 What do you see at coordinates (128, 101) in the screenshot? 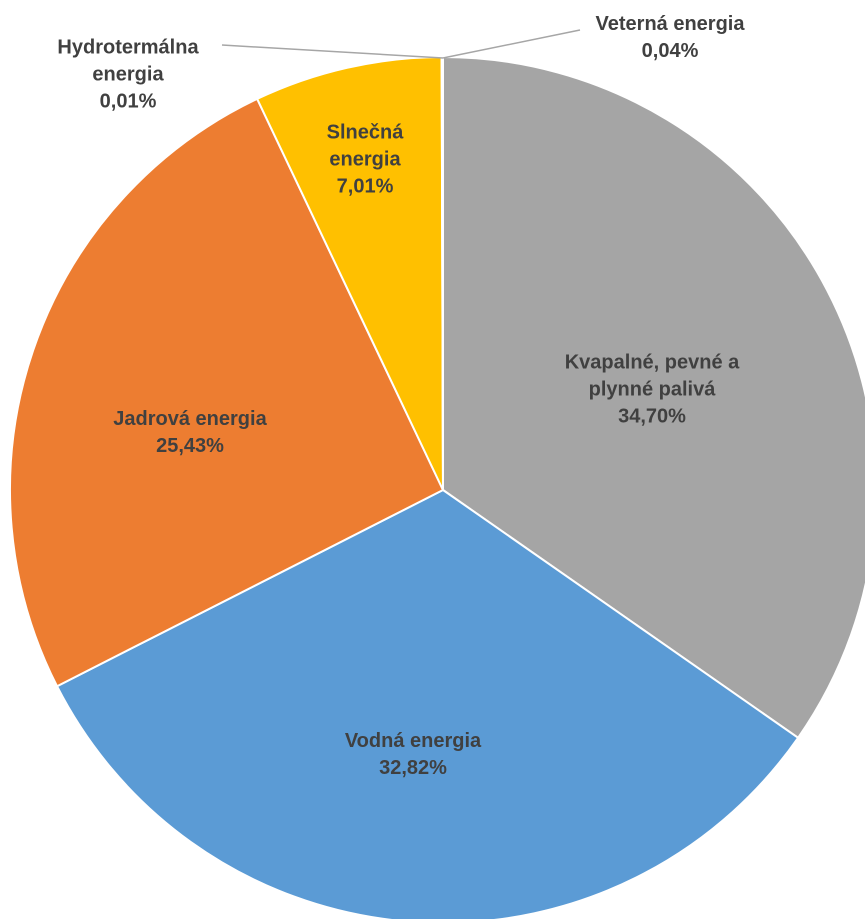
I see `value-label: 0,01%` at bounding box center [128, 101].